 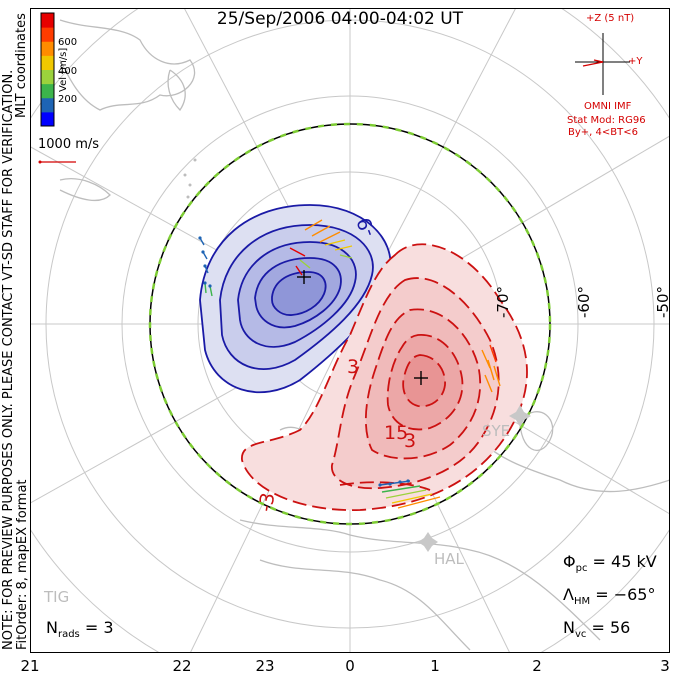 What do you see at coordinates (68, 42) in the screenshot?
I see `scale-tick-600: 600` at bounding box center [68, 42].